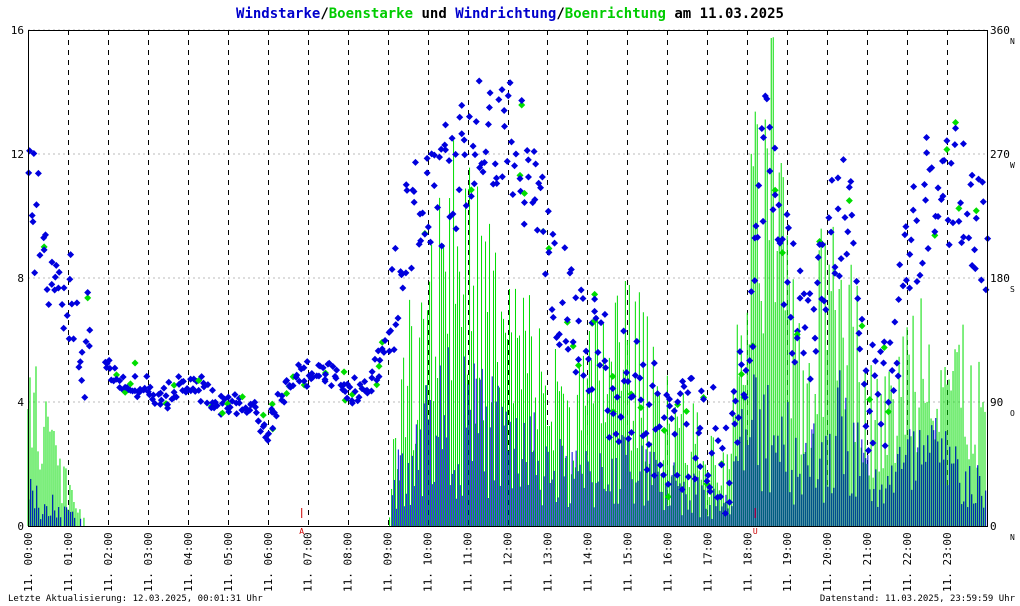 This screenshot has height=606, width=1020. Describe the element at coordinates (434, 14) in the screenshot. I see `title-part-3: und` at that location.